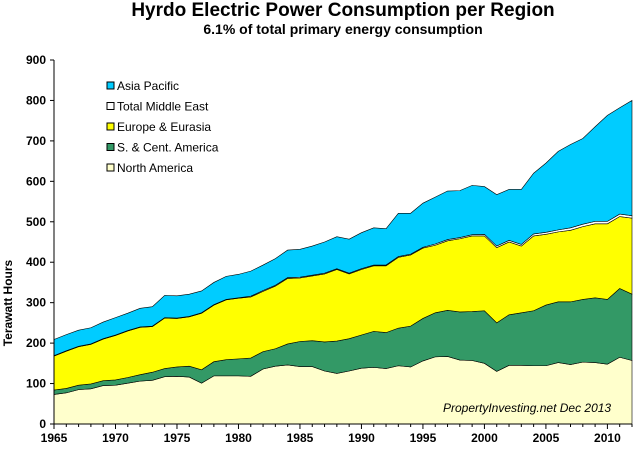 Image resolution: width=643 pixels, height=466 pixels. Describe the element at coordinates (148, 86) in the screenshot. I see `legend-label-asia-pacific: Asia Pacific` at that location.